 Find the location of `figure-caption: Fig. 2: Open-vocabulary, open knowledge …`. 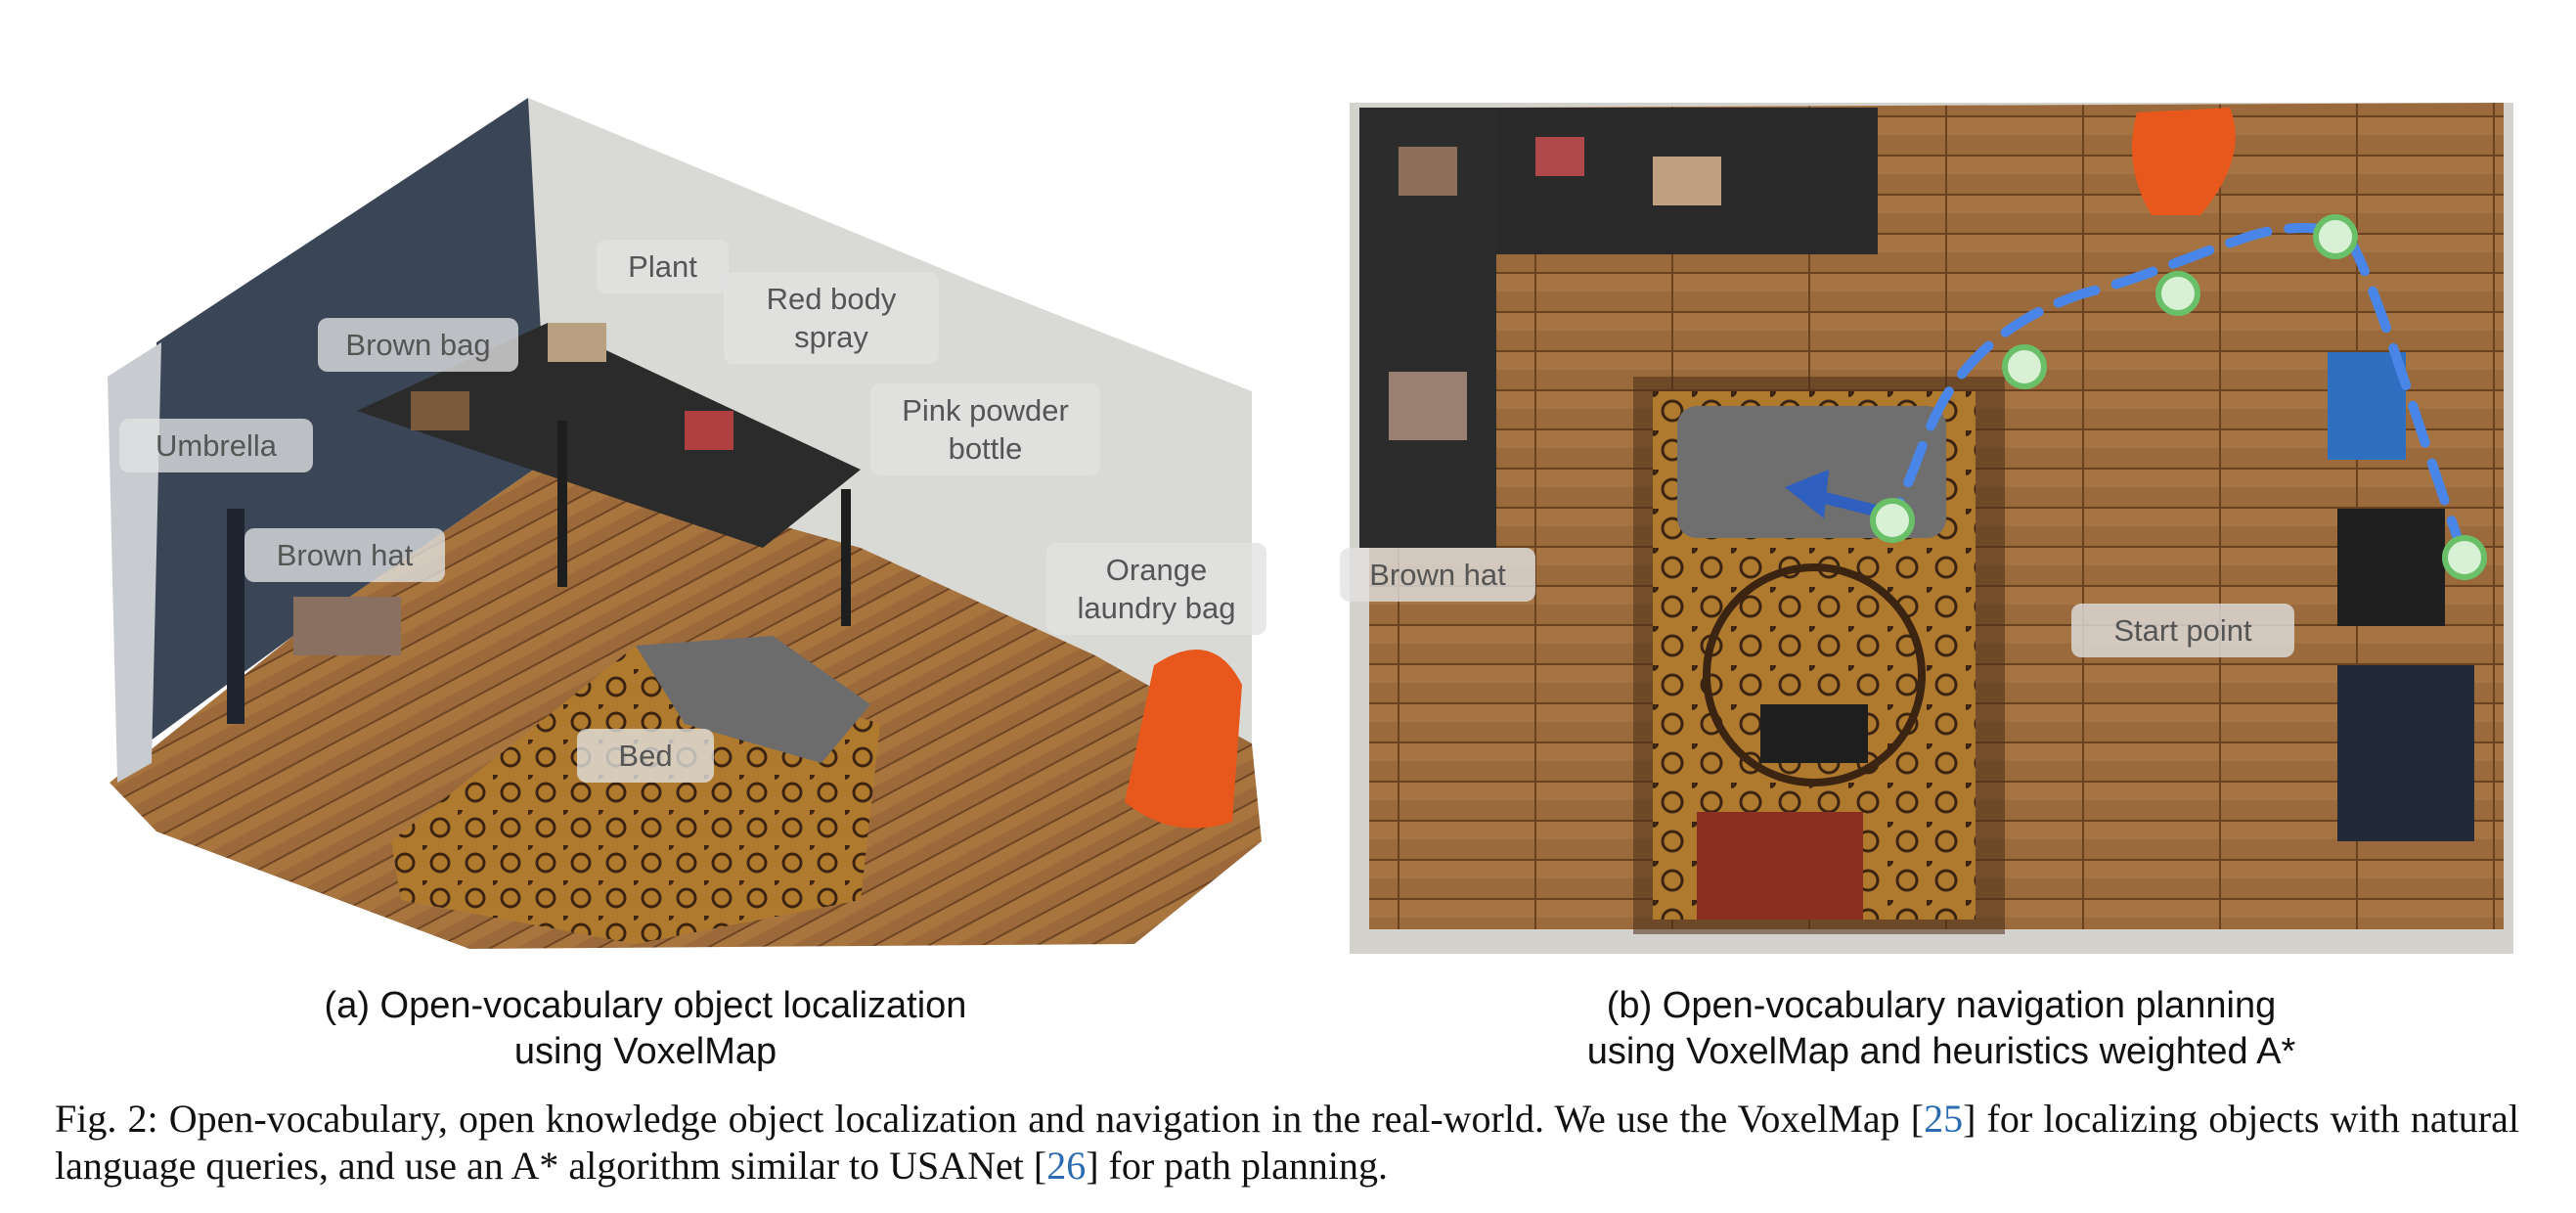

figure-caption: Fig. 2: Open-vocabulary, open knowledge … is located at coordinates (1287, 1143).